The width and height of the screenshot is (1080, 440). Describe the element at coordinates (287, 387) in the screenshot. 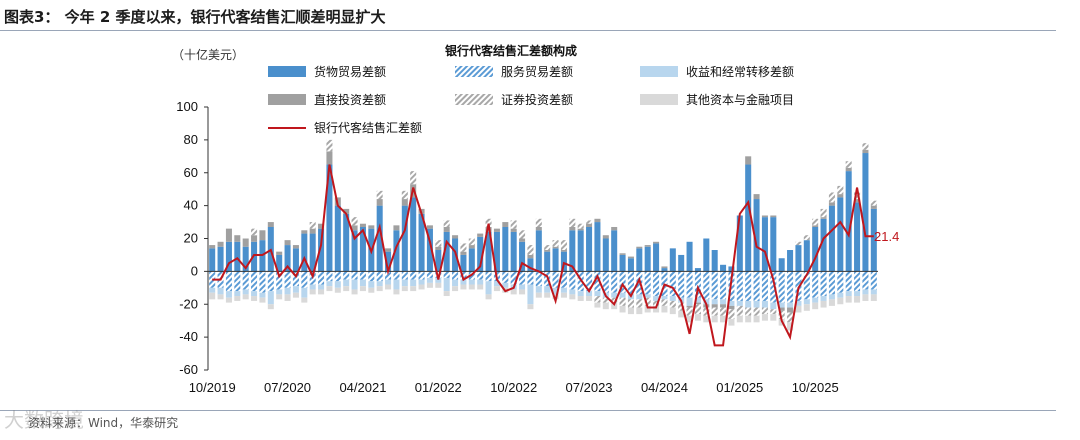

I see `x-tick-label: 07/2020` at that location.